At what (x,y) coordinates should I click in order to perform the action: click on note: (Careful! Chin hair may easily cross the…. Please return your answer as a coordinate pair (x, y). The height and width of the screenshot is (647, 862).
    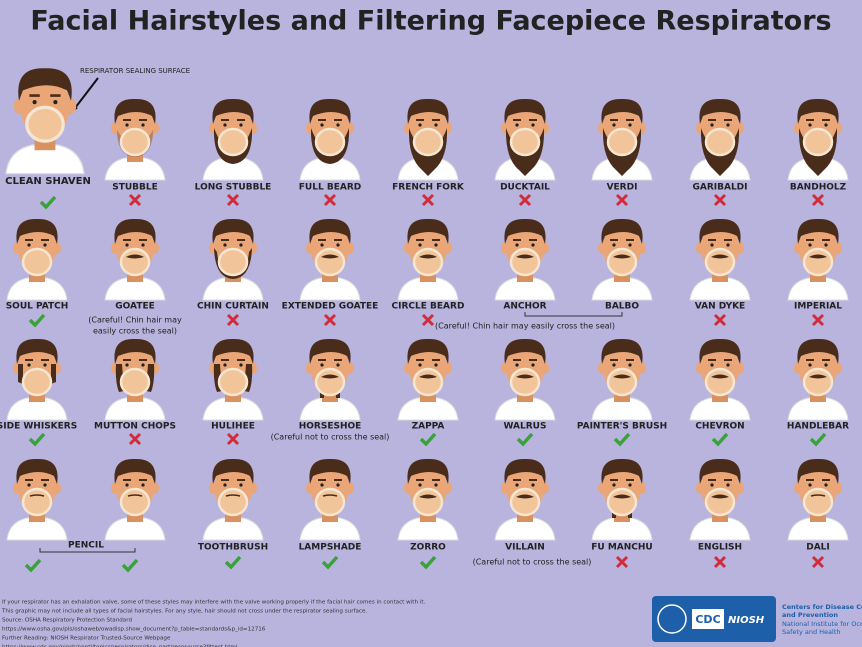
    Looking at the image, I should click on (525, 326).